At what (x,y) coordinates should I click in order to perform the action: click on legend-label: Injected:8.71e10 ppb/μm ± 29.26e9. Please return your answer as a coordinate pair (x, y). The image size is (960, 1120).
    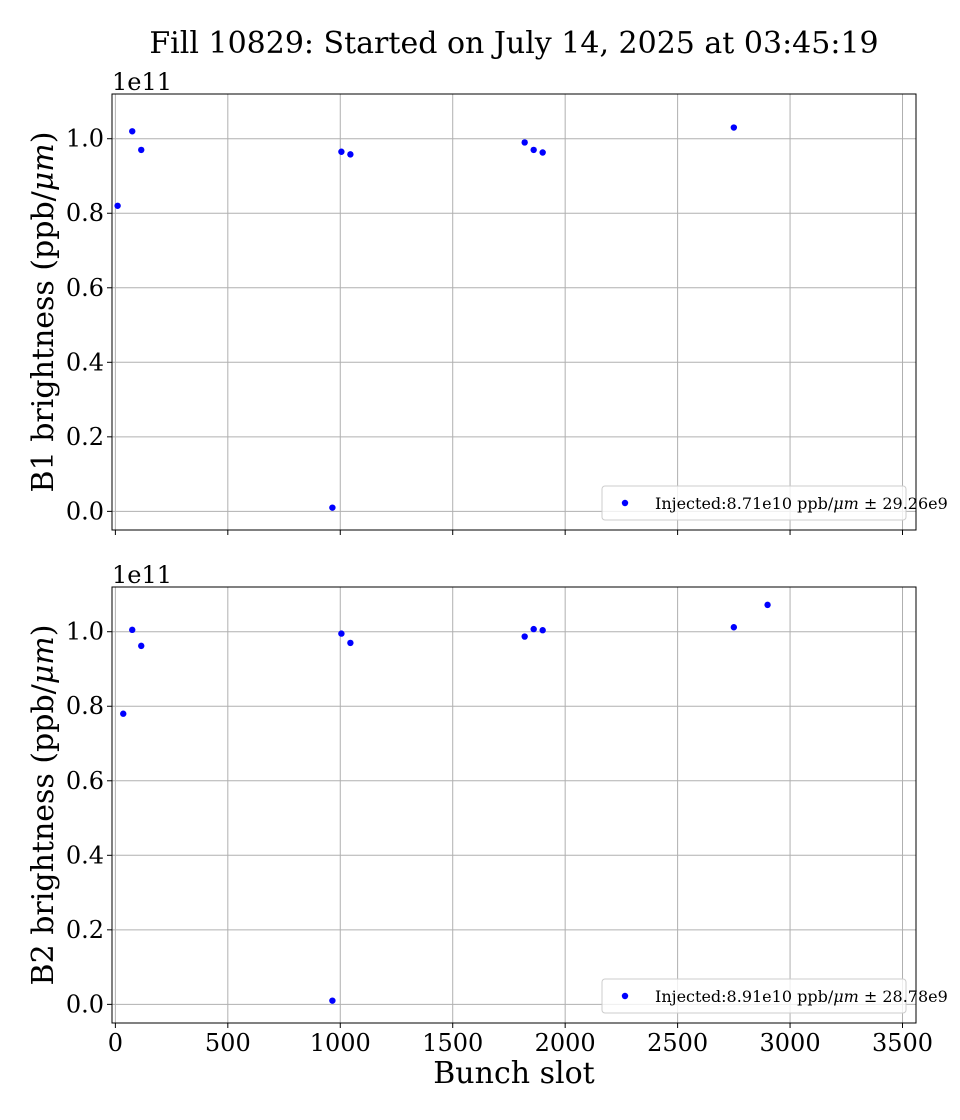
    Looking at the image, I should click on (801, 503).